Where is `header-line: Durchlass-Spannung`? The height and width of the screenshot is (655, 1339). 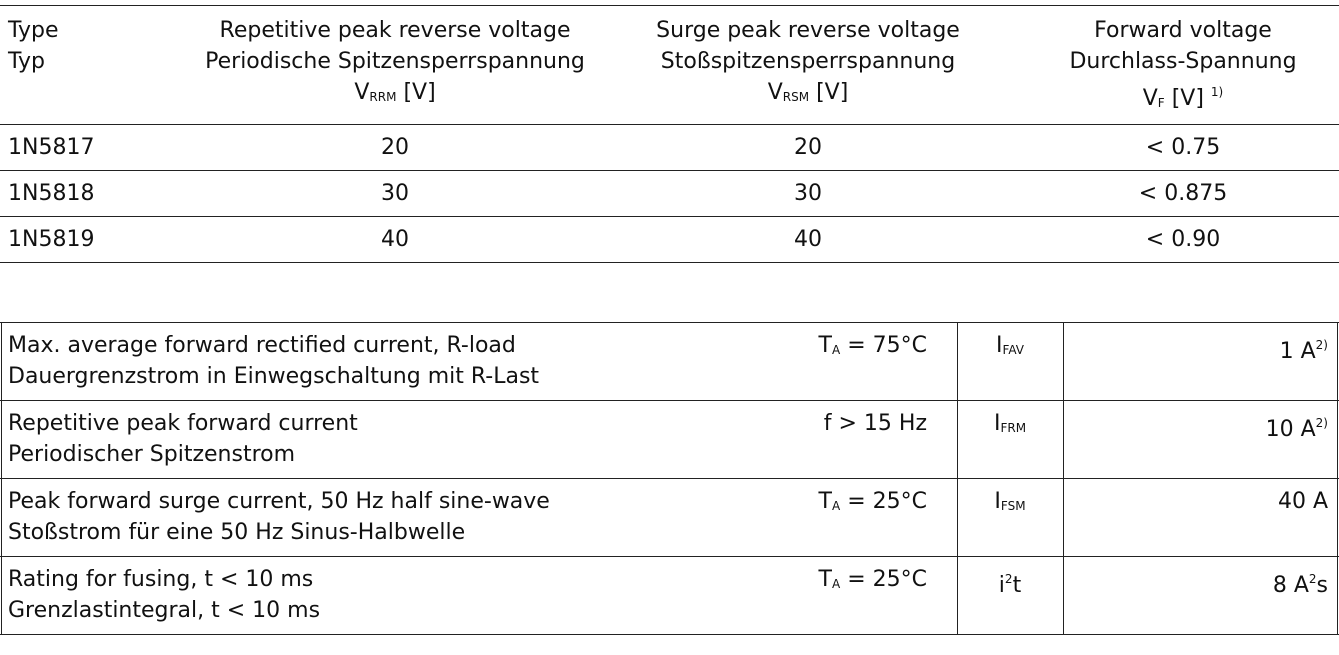 header-line: Durchlass-Spannung is located at coordinates (1183, 61).